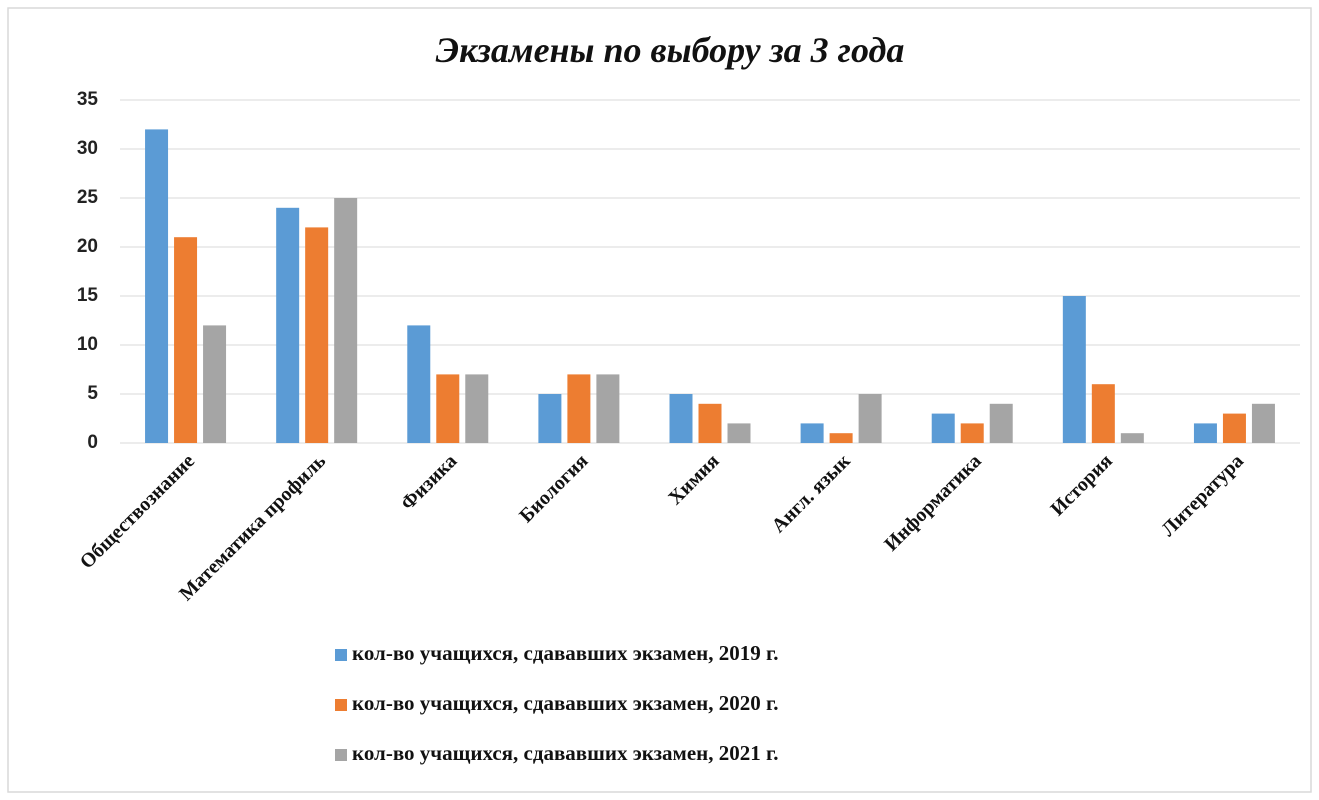 The width and height of the screenshot is (1319, 800). Describe the element at coordinates (87, 246) in the screenshot. I see `y-tick-label: 20` at that location.